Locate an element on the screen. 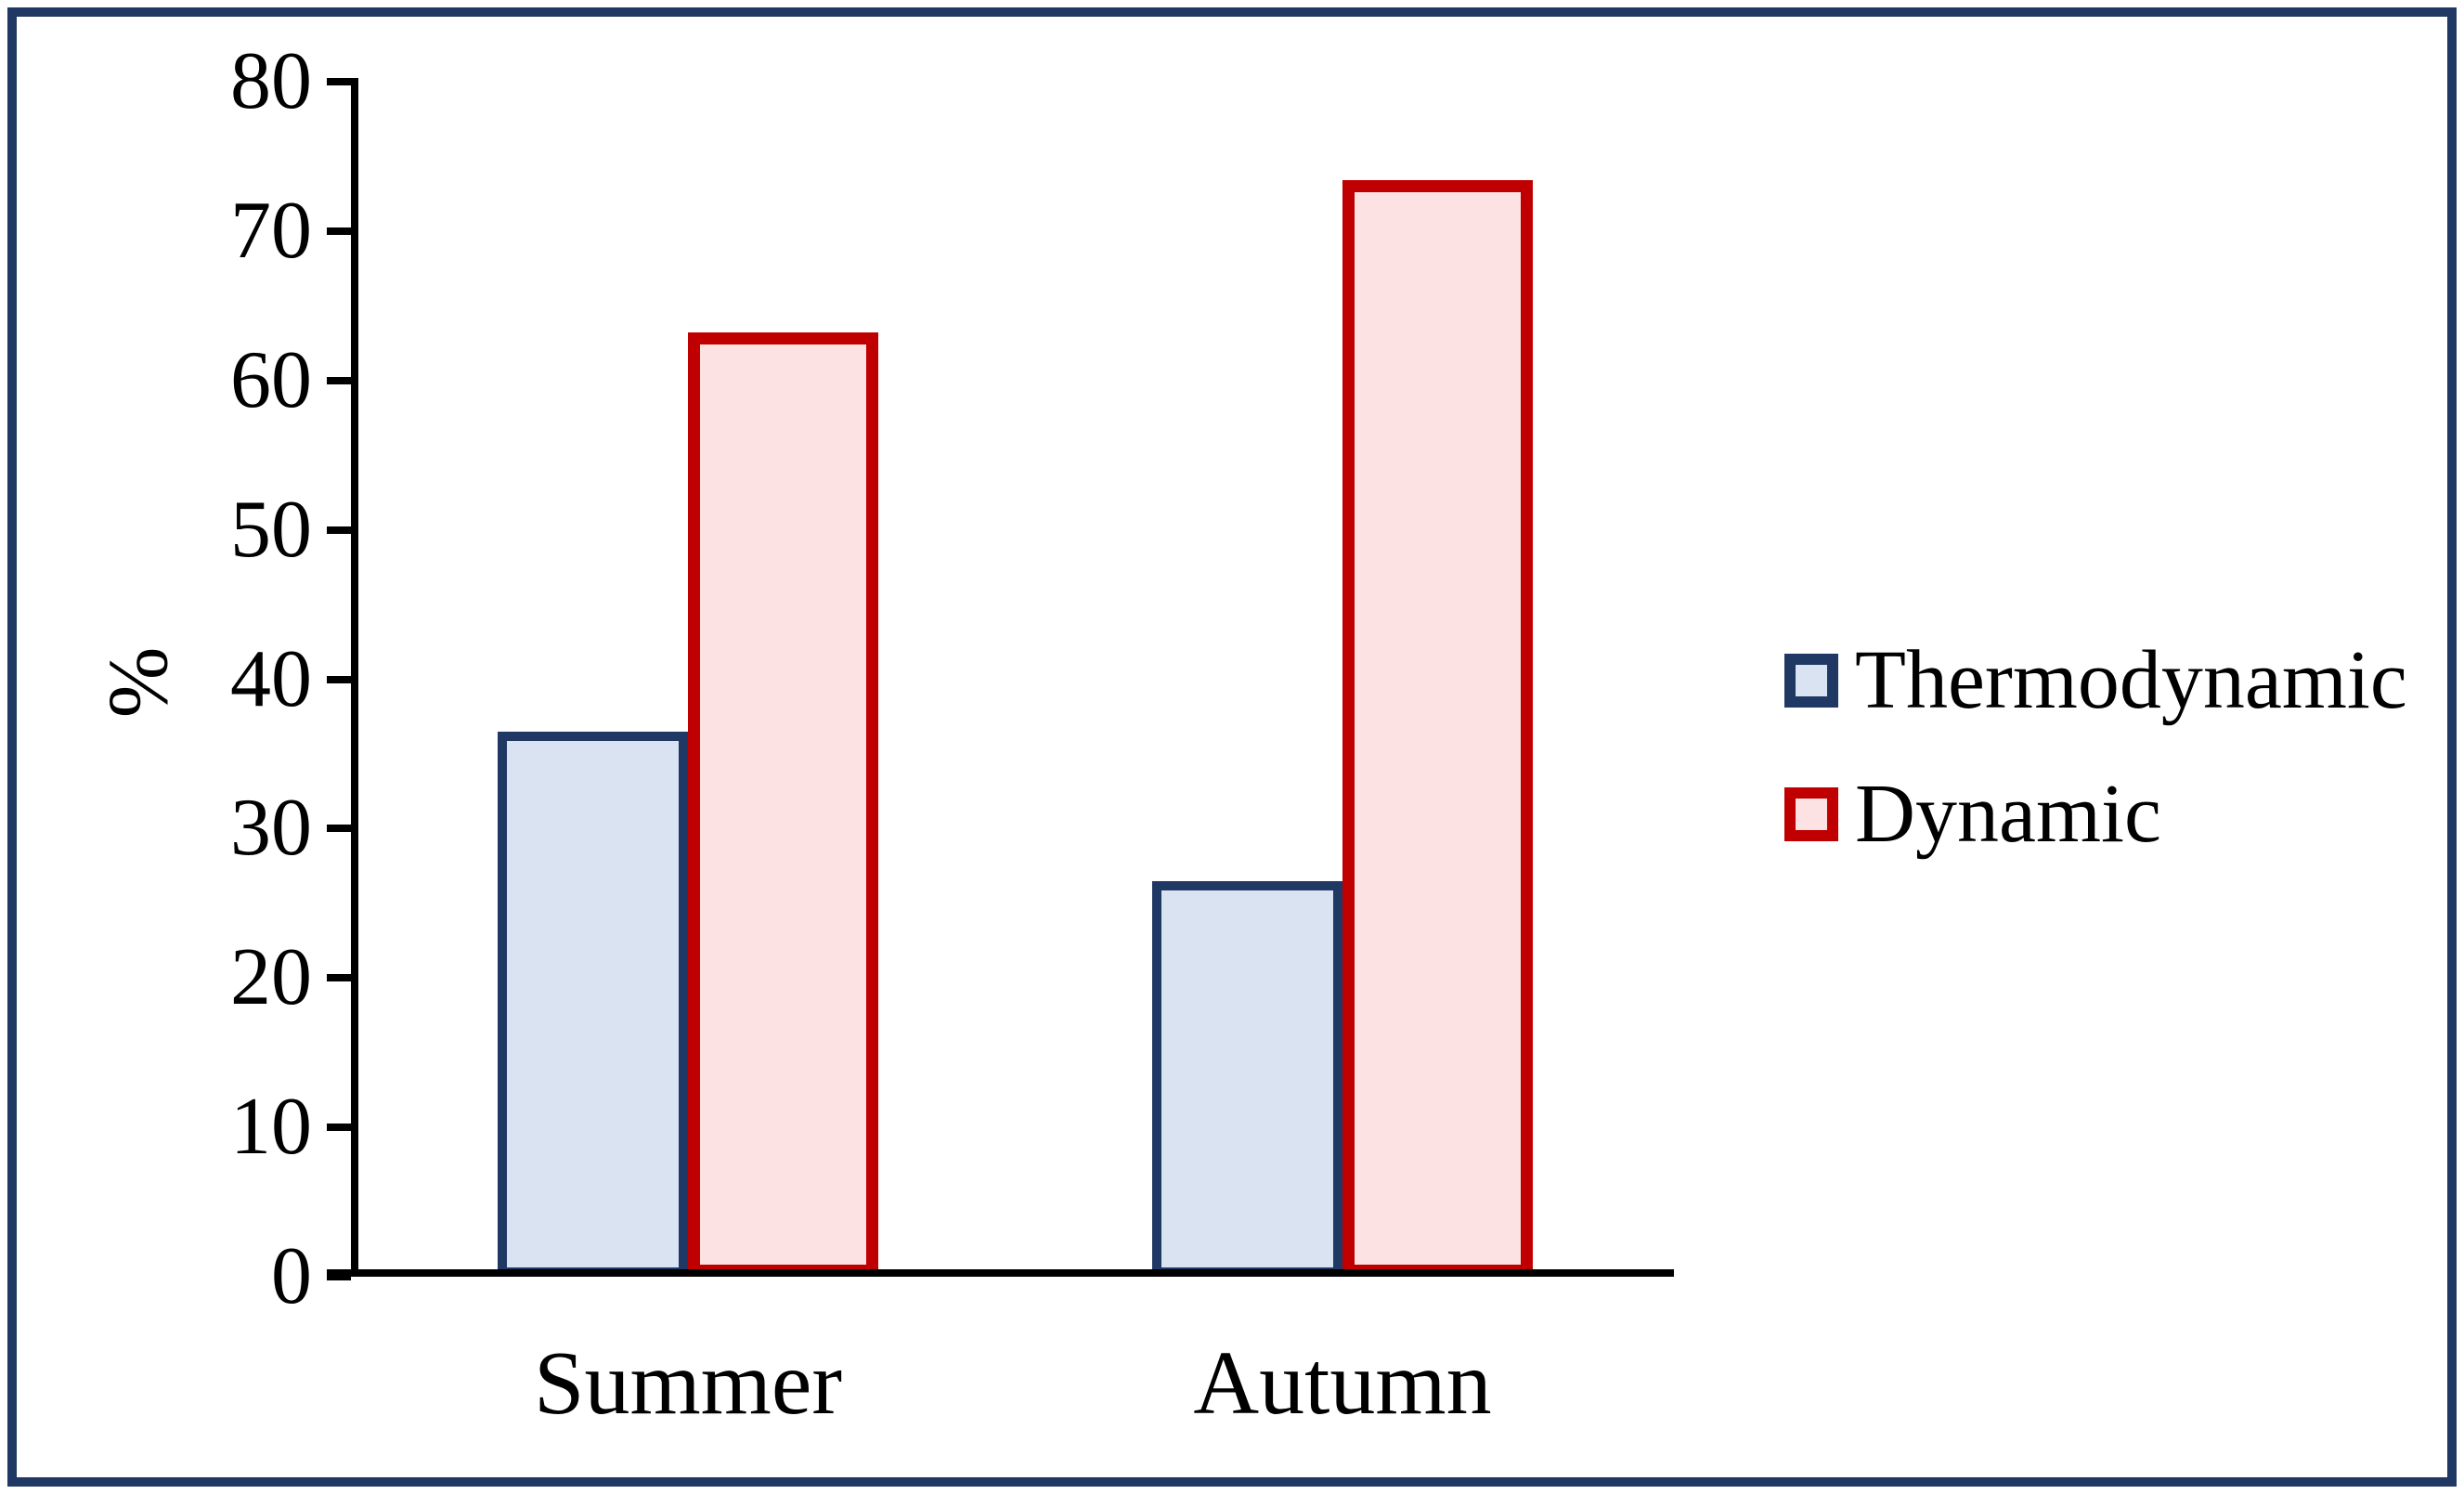 Image resolution: width=2464 pixels, height=1494 pixels. y-tick-label-70: 70 is located at coordinates (271, 230).